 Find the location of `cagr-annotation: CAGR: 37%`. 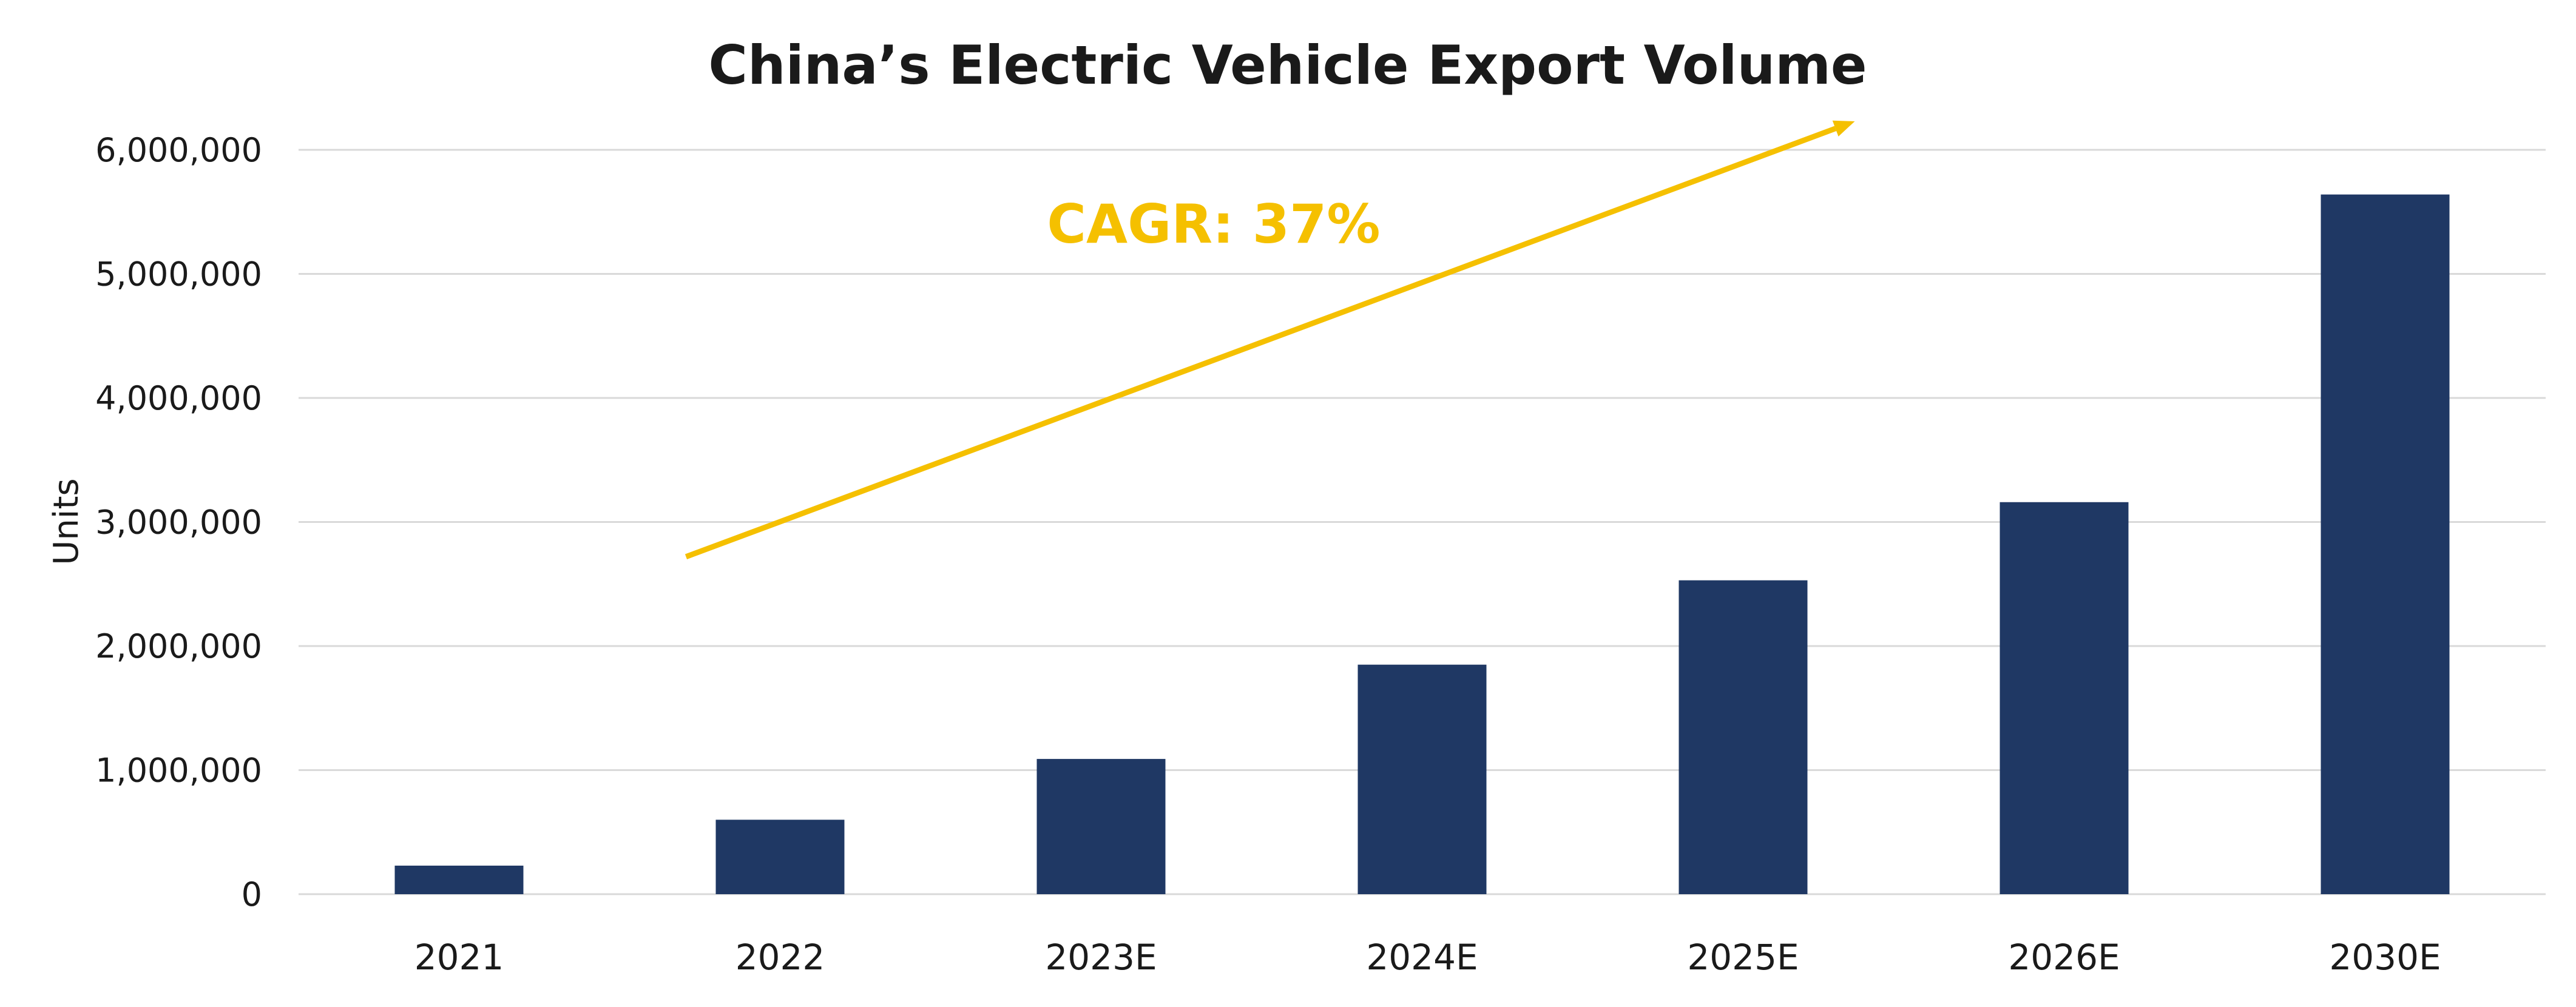

cagr-annotation: CAGR: 37% is located at coordinates (1213, 224).